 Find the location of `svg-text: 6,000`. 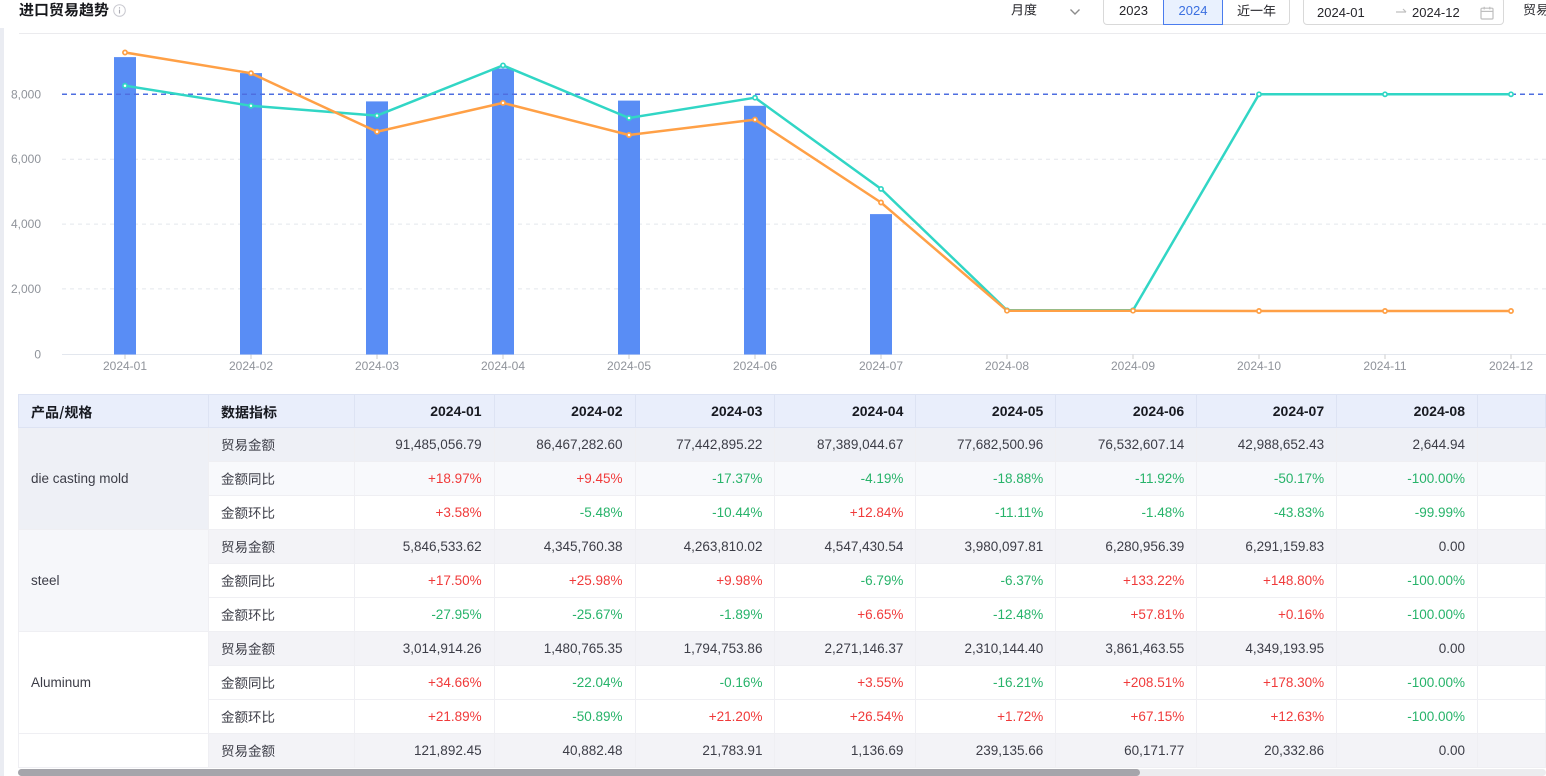

svg-text: 6,000 is located at coordinates (26, 159).